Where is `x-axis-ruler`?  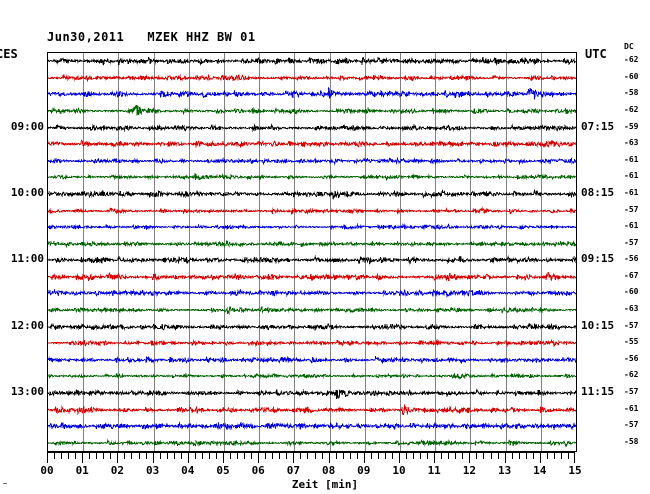 x-axis-ruler is located at coordinates (312, 459).